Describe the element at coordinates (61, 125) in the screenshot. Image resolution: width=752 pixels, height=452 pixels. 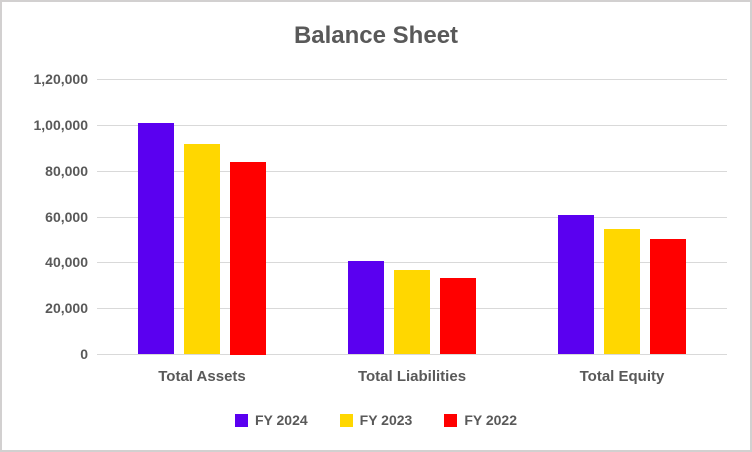
I see `y-tick-label: 1,00,000` at that location.